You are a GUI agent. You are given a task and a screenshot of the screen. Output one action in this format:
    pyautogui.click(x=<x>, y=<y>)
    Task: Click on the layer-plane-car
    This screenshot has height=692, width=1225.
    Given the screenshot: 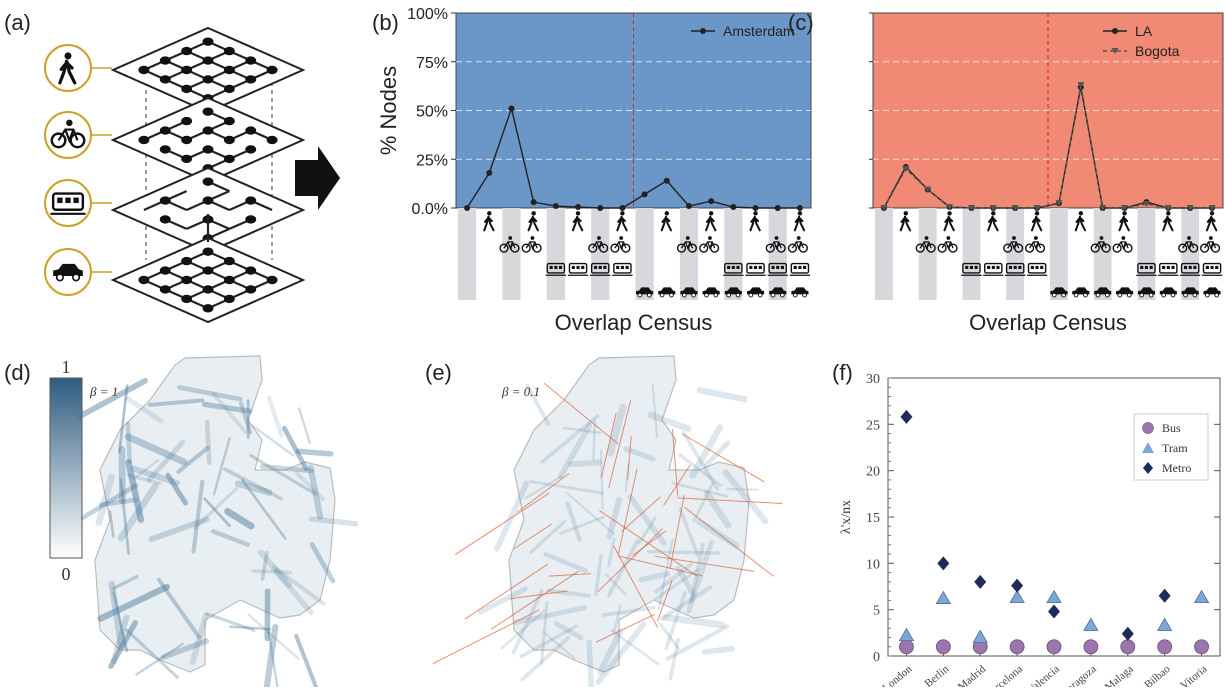 What is the action you would take?
    pyautogui.click(x=208, y=280)
    